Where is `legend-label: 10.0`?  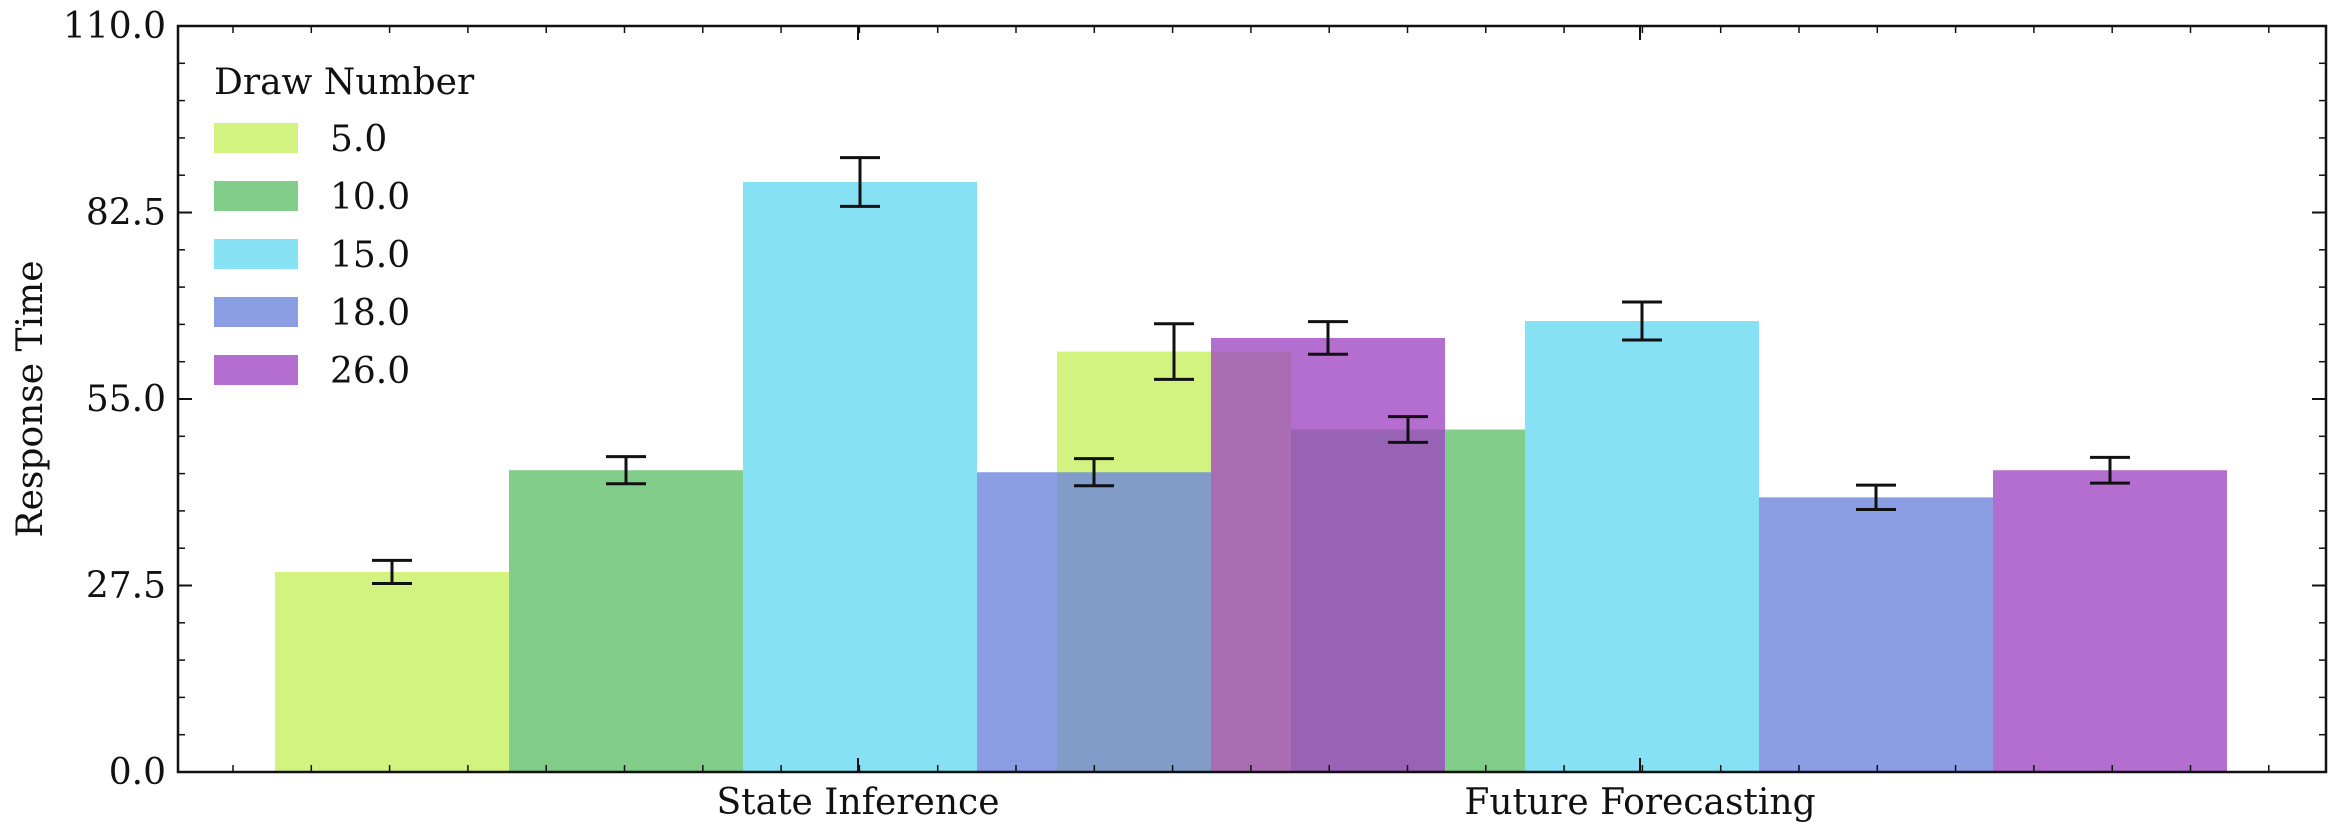
legend-label: 10.0 is located at coordinates (370, 197).